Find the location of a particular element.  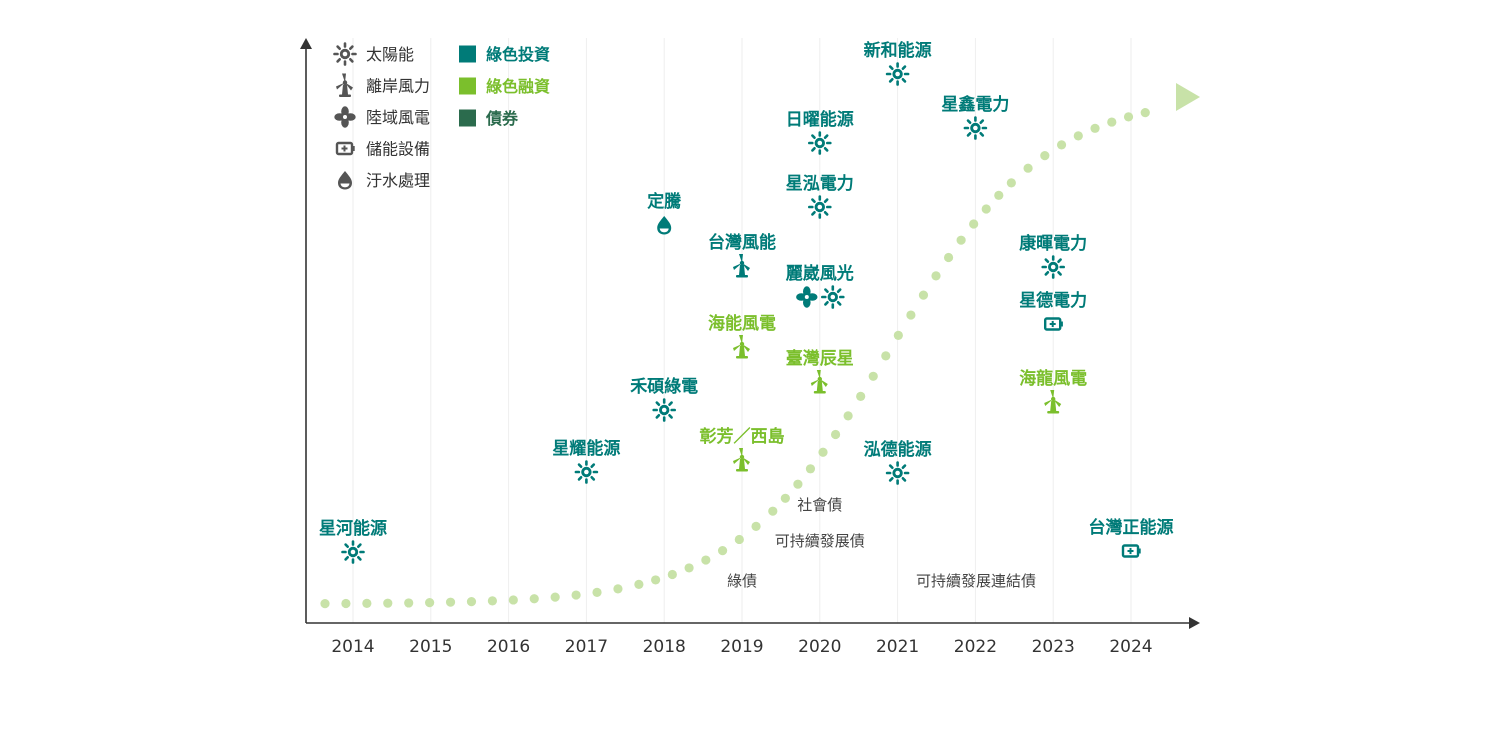

year-label-2021: 2021 is located at coordinates (897, 647).